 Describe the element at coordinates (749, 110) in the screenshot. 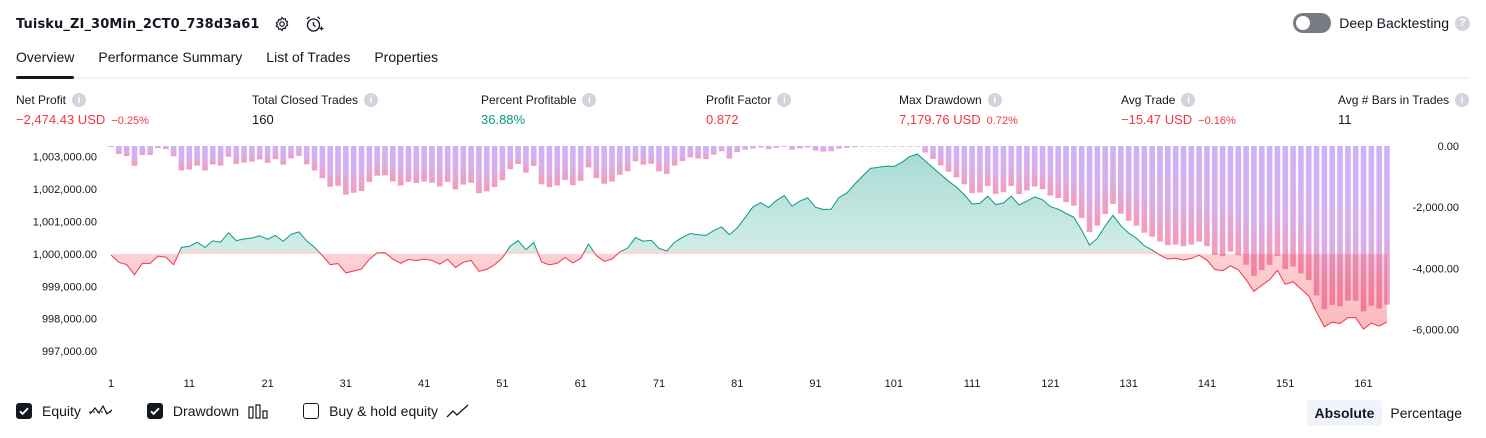

I see `metric-profit-factor: Profit Factor i 0.872` at that location.